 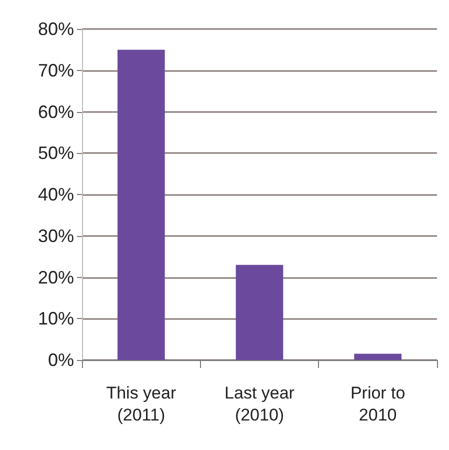 I want to click on y-tick-label: 80%, so click(x=56, y=29).